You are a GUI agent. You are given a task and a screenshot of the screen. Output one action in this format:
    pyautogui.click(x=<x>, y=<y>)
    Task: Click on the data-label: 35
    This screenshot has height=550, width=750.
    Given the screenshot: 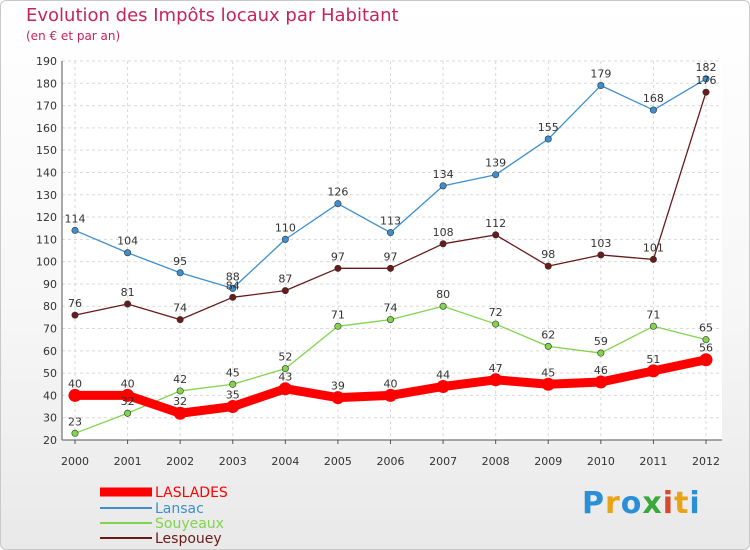 What is the action you would take?
    pyautogui.click(x=233, y=395)
    